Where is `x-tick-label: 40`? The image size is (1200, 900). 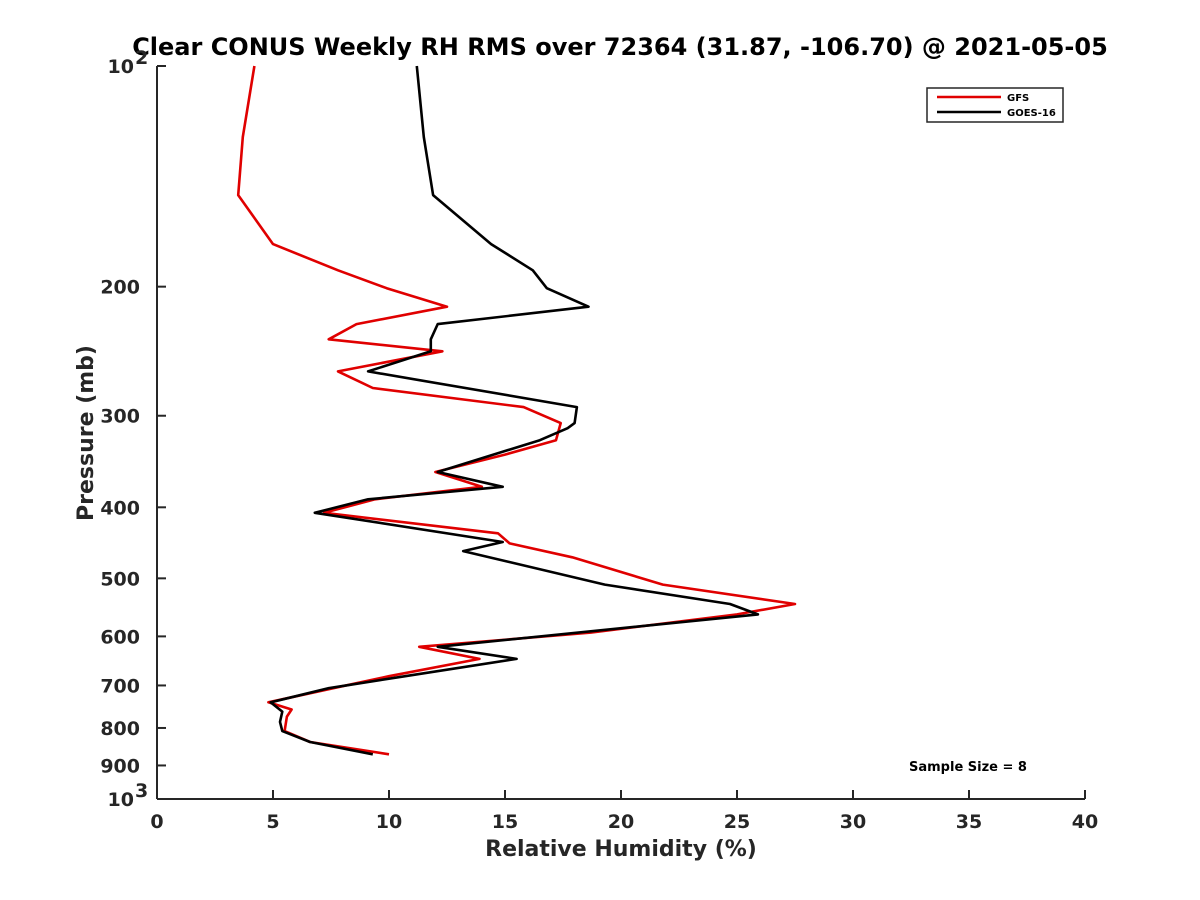
x-tick-label: 40 is located at coordinates (1085, 822).